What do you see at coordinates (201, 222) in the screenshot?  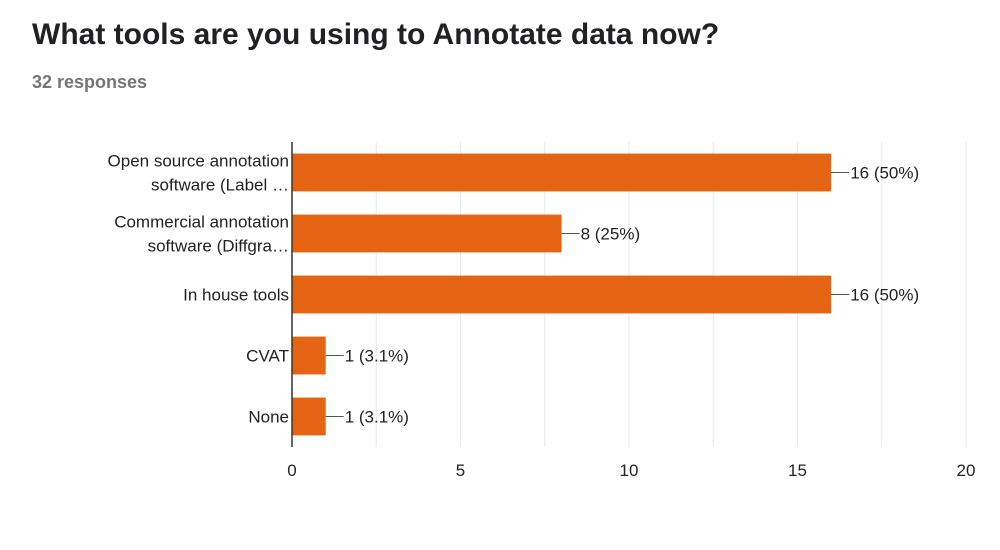 I see `category-label: Commercial annotation` at bounding box center [201, 222].